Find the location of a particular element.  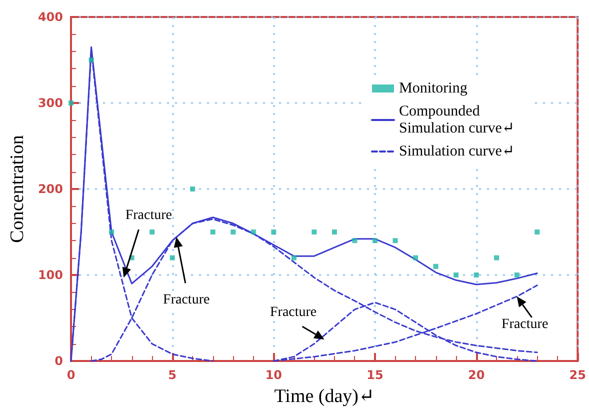

y-axis-title: Concentration is located at coordinates (17, 188).